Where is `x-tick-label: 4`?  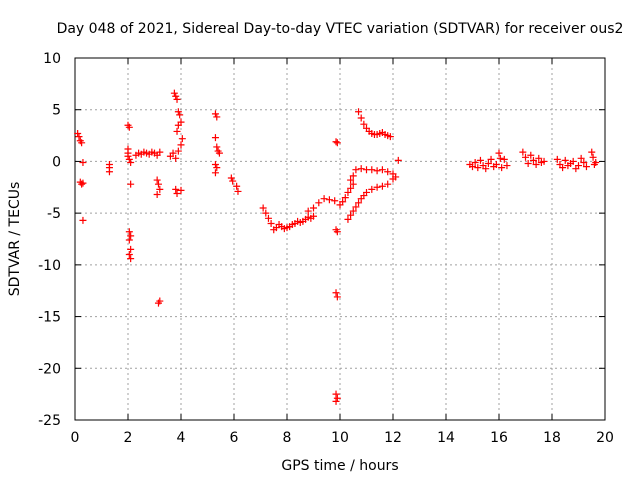 x-tick-label: 4 is located at coordinates (181, 438).